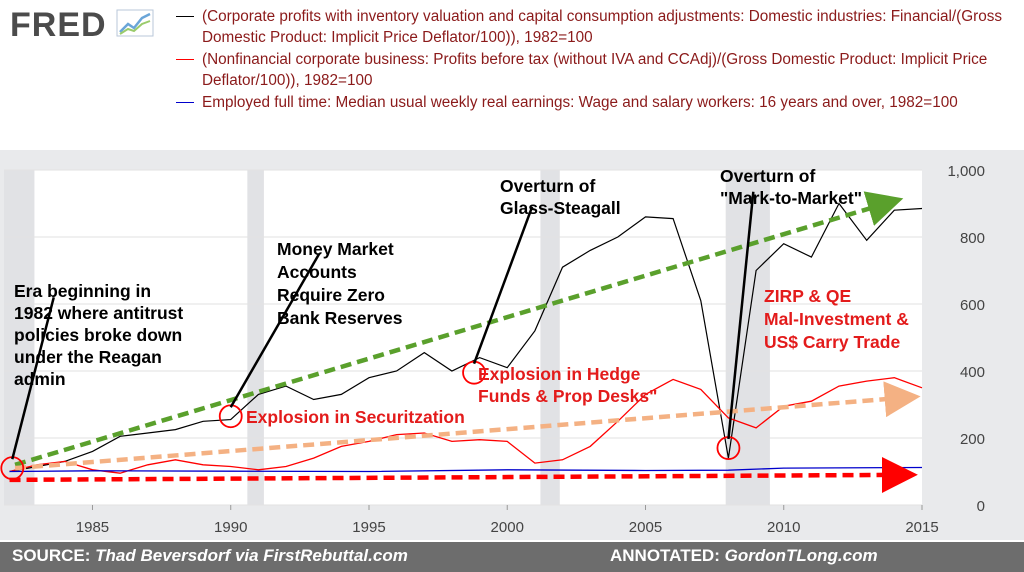 This screenshot has width=1024, height=572. Describe the element at coordinates (368, 527) in the screenshot. I see `x-tick-label: 1995` at that location.